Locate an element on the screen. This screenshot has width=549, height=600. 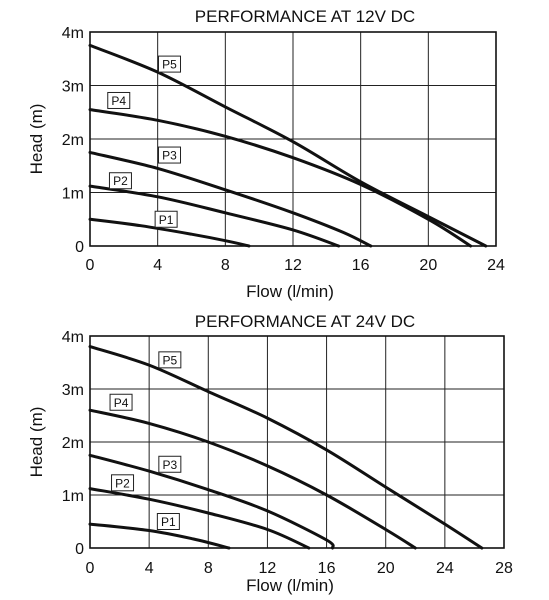
chart-24v-label-box-p5 is located at coordinates (170, 360).